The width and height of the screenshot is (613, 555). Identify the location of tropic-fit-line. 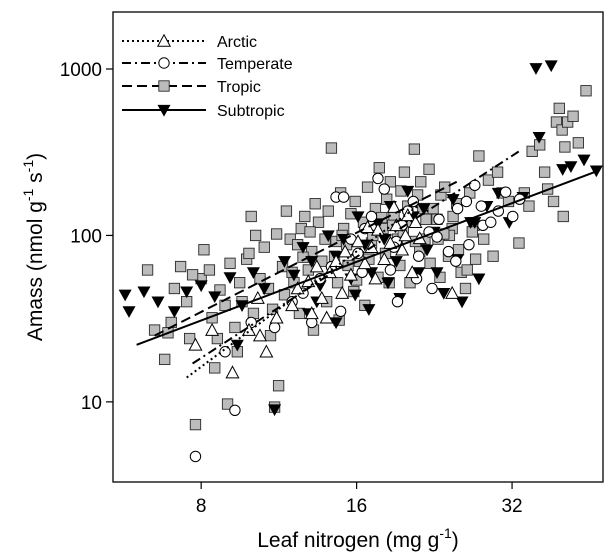
(306, 258).